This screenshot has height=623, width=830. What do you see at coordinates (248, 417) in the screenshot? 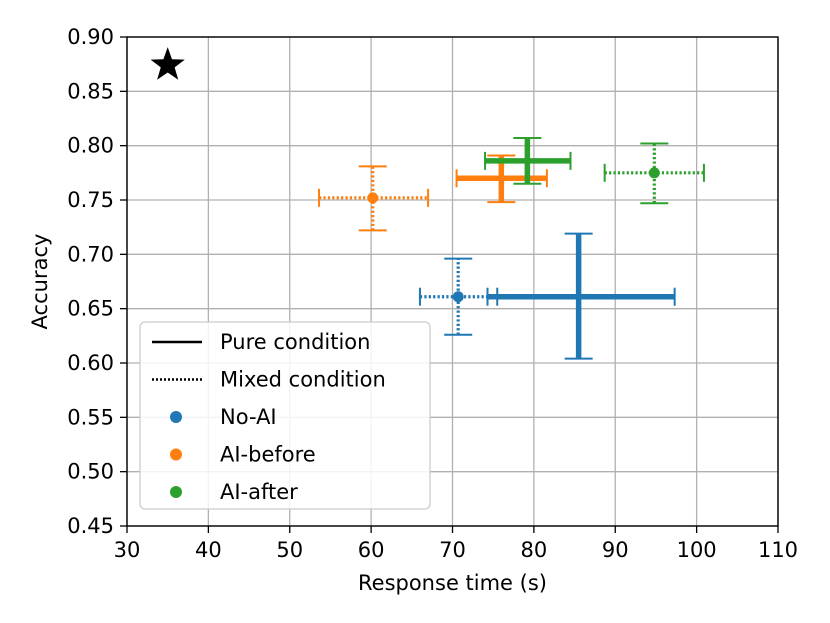
I see `legend-label: No-AI` at bounding box center [248, 417].